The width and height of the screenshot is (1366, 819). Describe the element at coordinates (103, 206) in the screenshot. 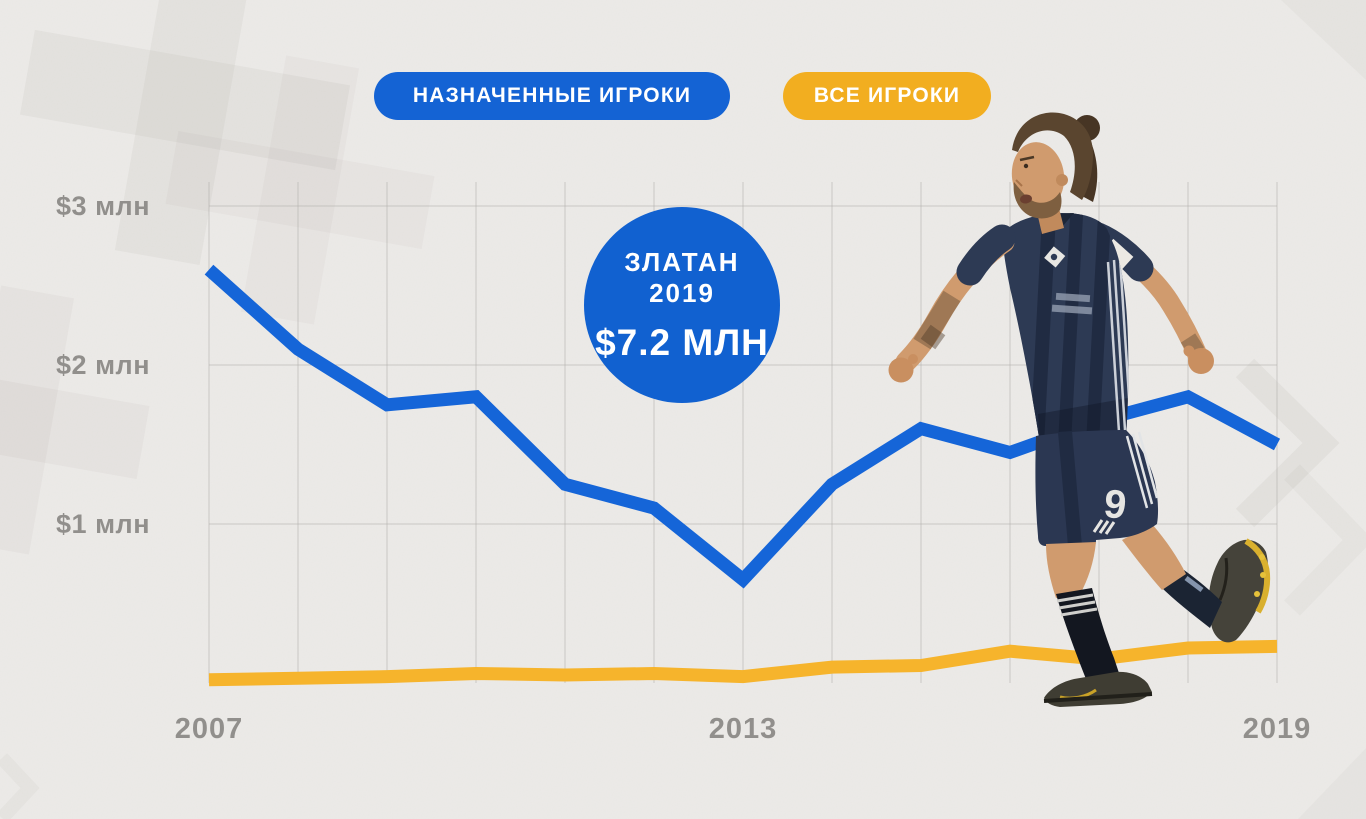

I see `y-tick-3mln: $3 млн` at that location.